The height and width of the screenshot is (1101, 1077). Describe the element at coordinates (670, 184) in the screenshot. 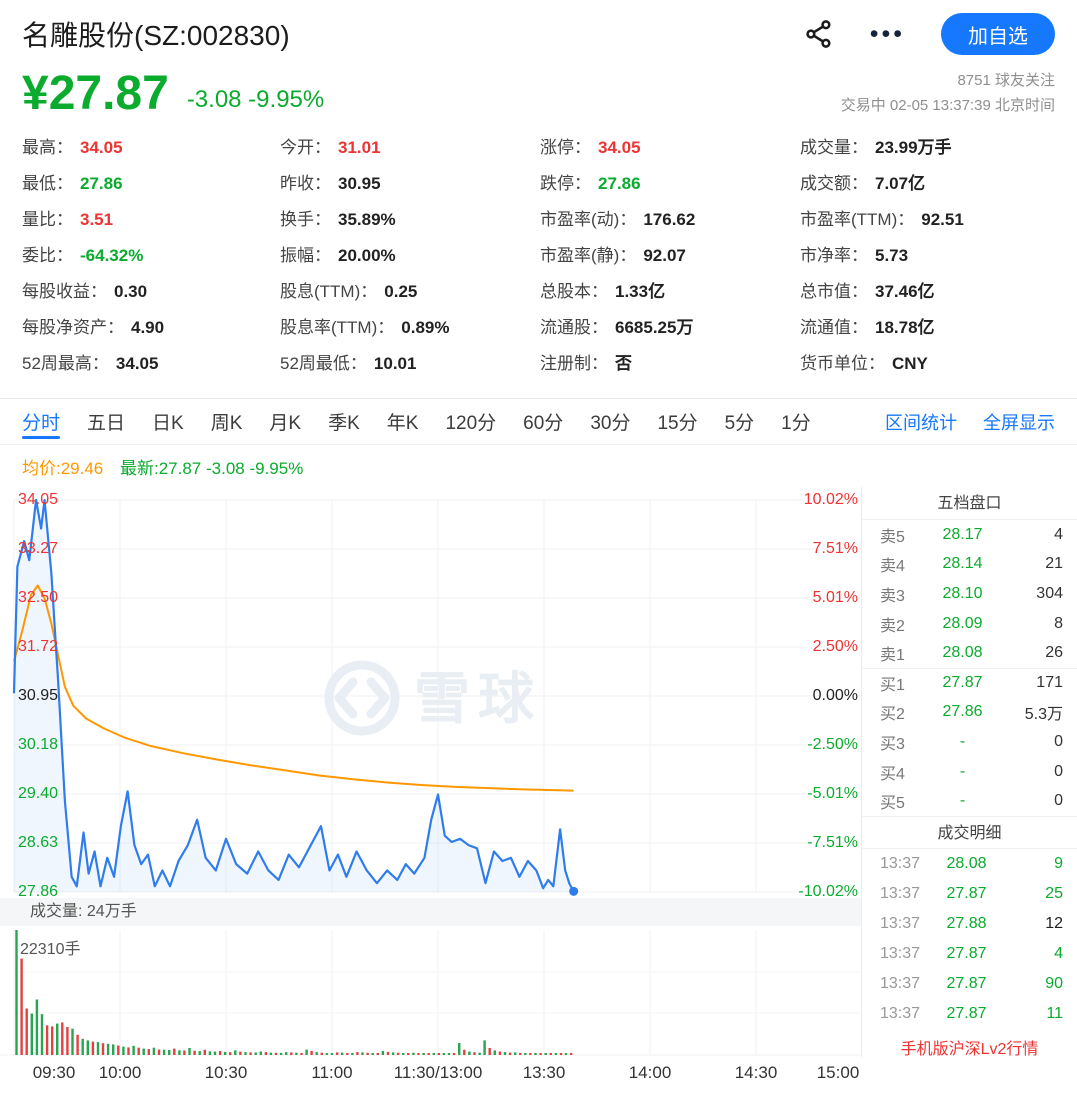

I see `stat-item: 跌停： 27.86` at that location.